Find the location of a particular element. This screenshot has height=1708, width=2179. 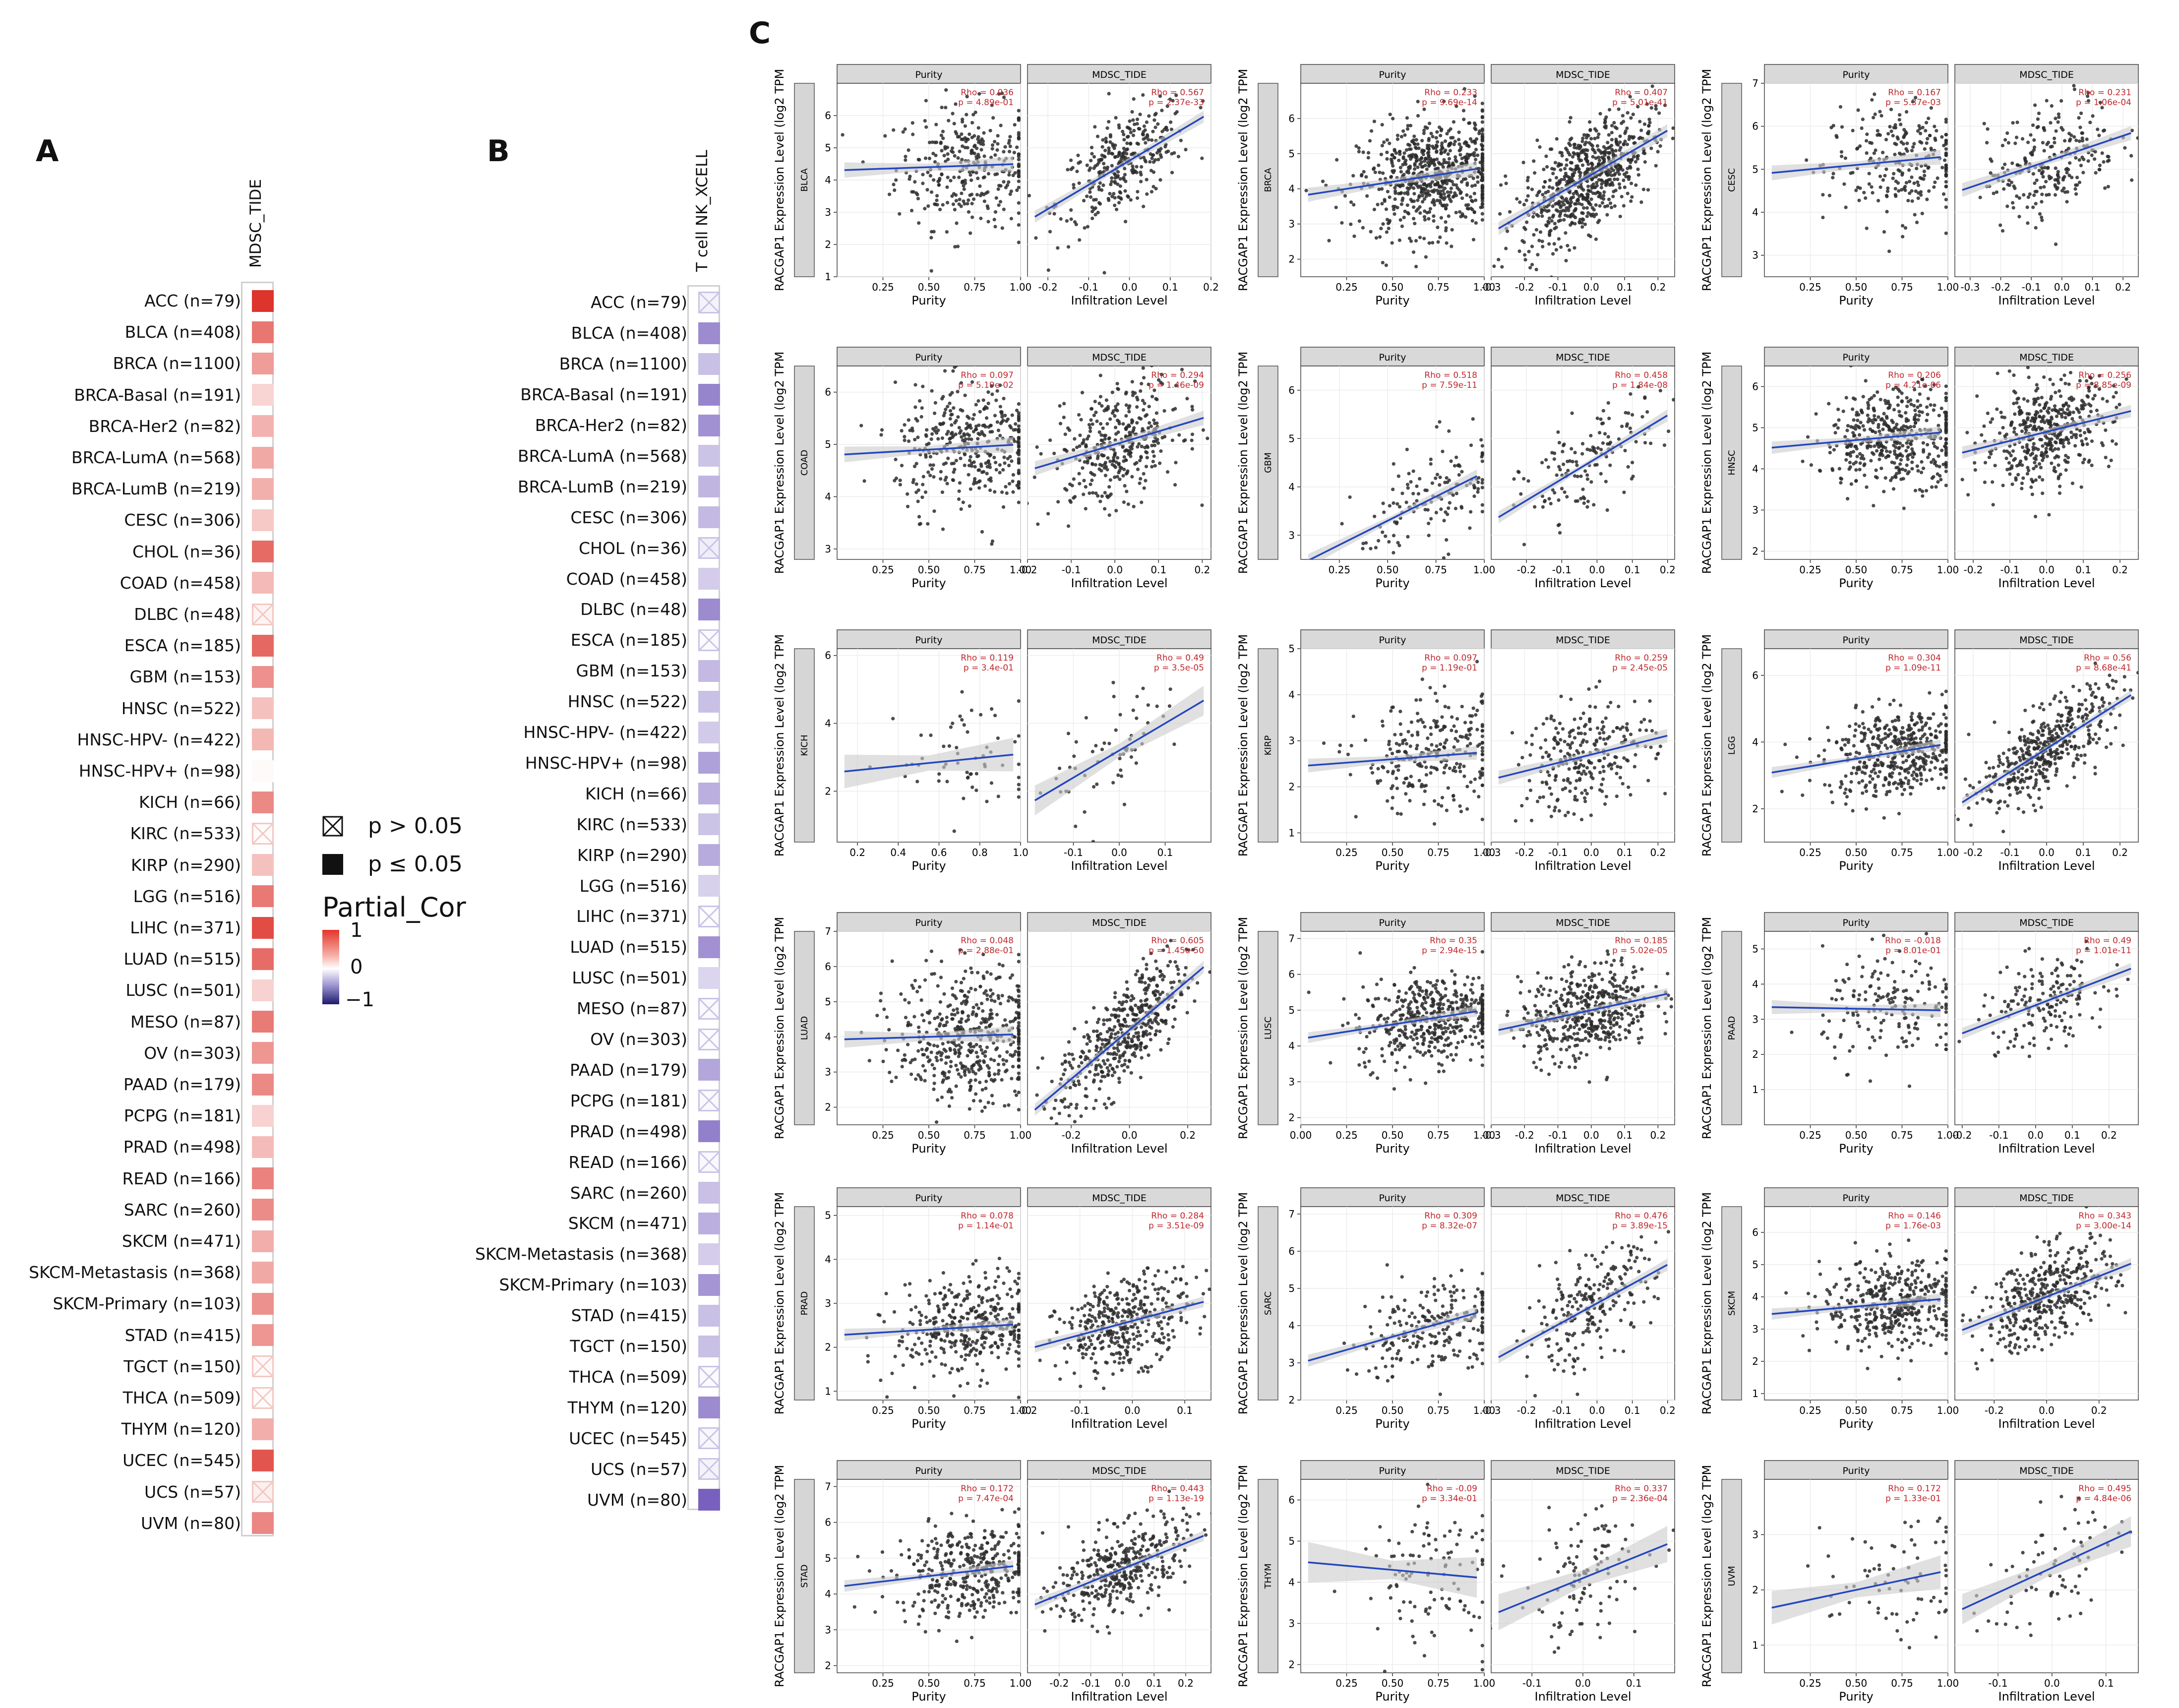

rho-annotation: Rho = 0.567 is located at coordinates (1177, 93).